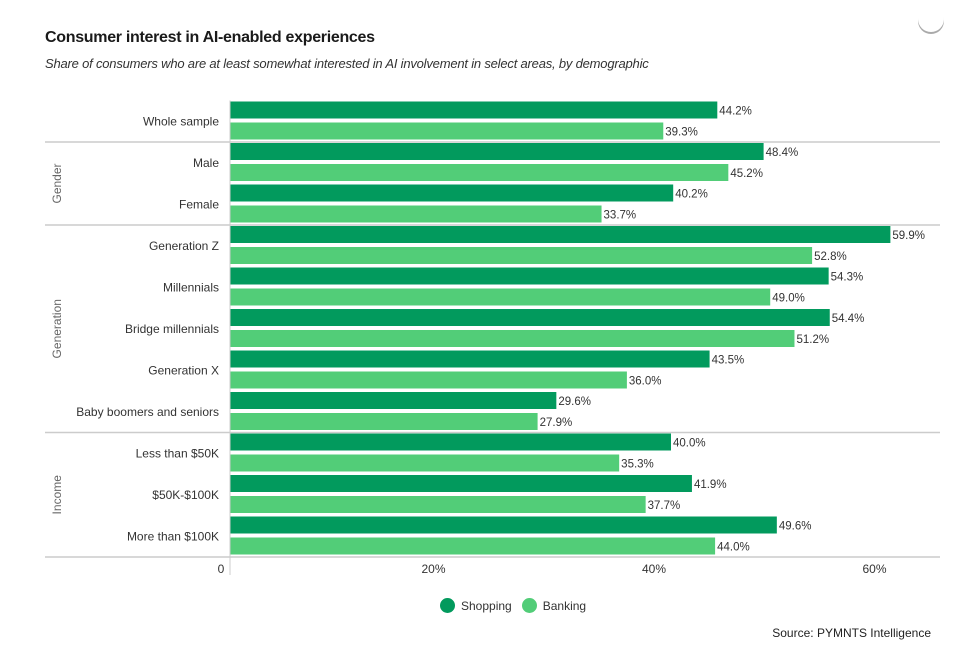 This screenshot has height=661, width=975. Describe the element at coordinates (728, 361) in the screenshot. I see `data-label: 43.5%` at that location.